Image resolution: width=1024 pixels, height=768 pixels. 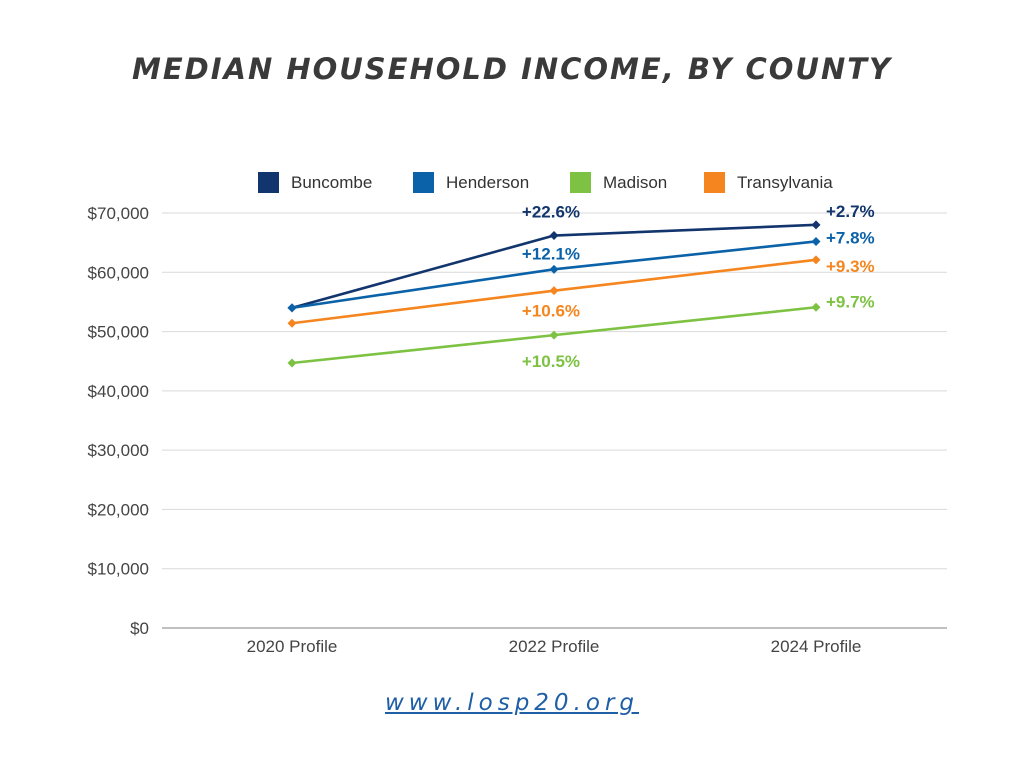 I want to click on legend-label: Transylvania, so click(x=785, y=182).